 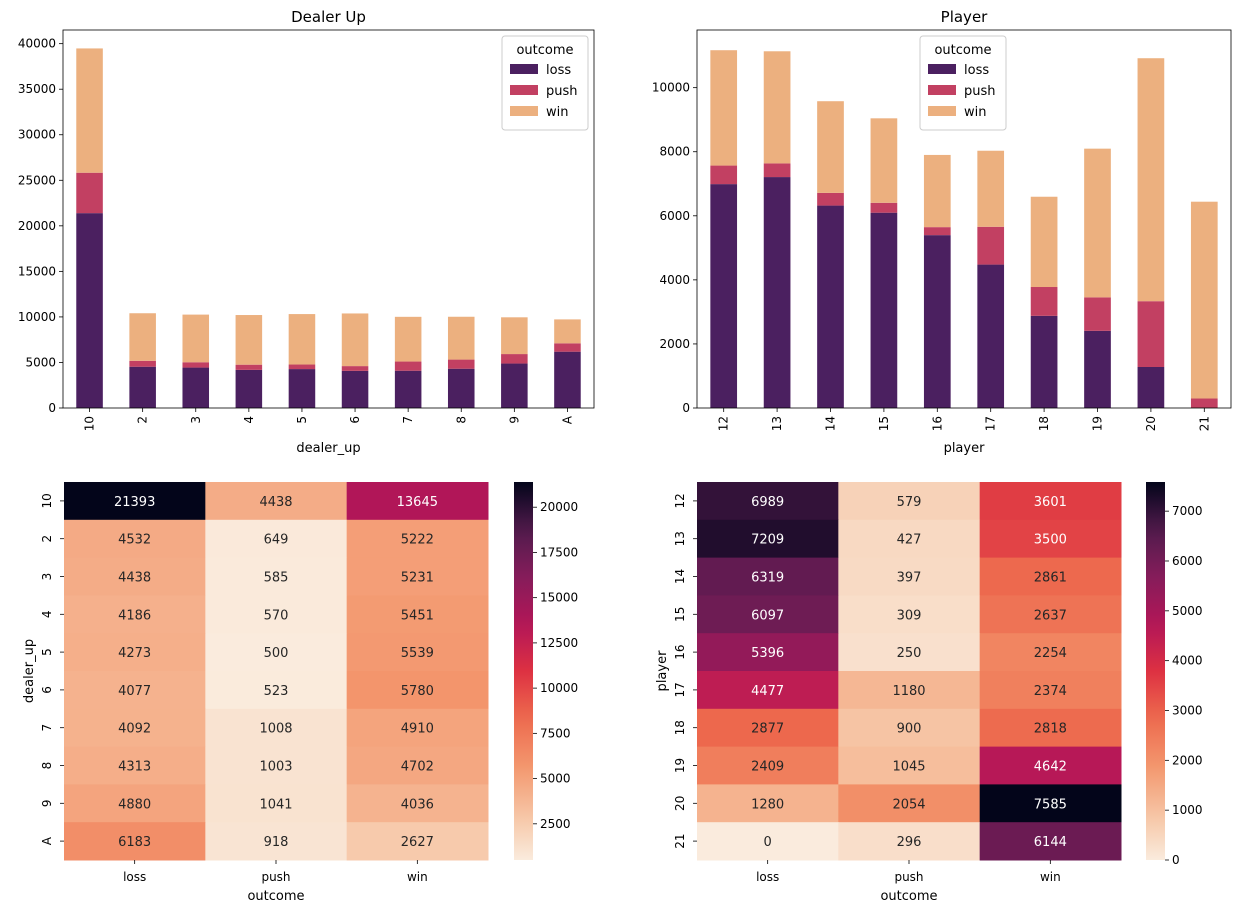 I want to click on heatmap-cell-9-win, so click(x=417, y=803).